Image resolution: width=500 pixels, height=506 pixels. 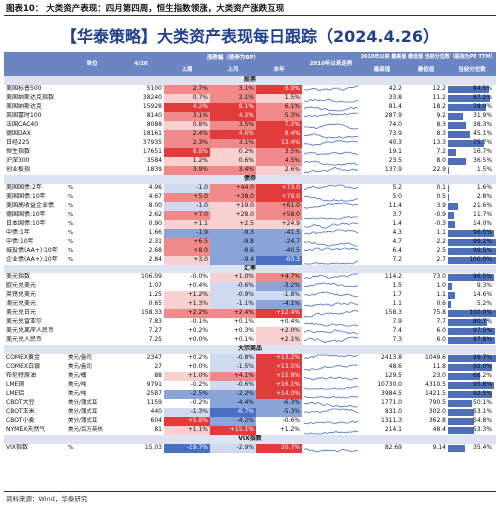 What do you see at coordinates (233, 278) in the screenshot?
I see `month-change: +1.0%` at bounding box center [233, 278].